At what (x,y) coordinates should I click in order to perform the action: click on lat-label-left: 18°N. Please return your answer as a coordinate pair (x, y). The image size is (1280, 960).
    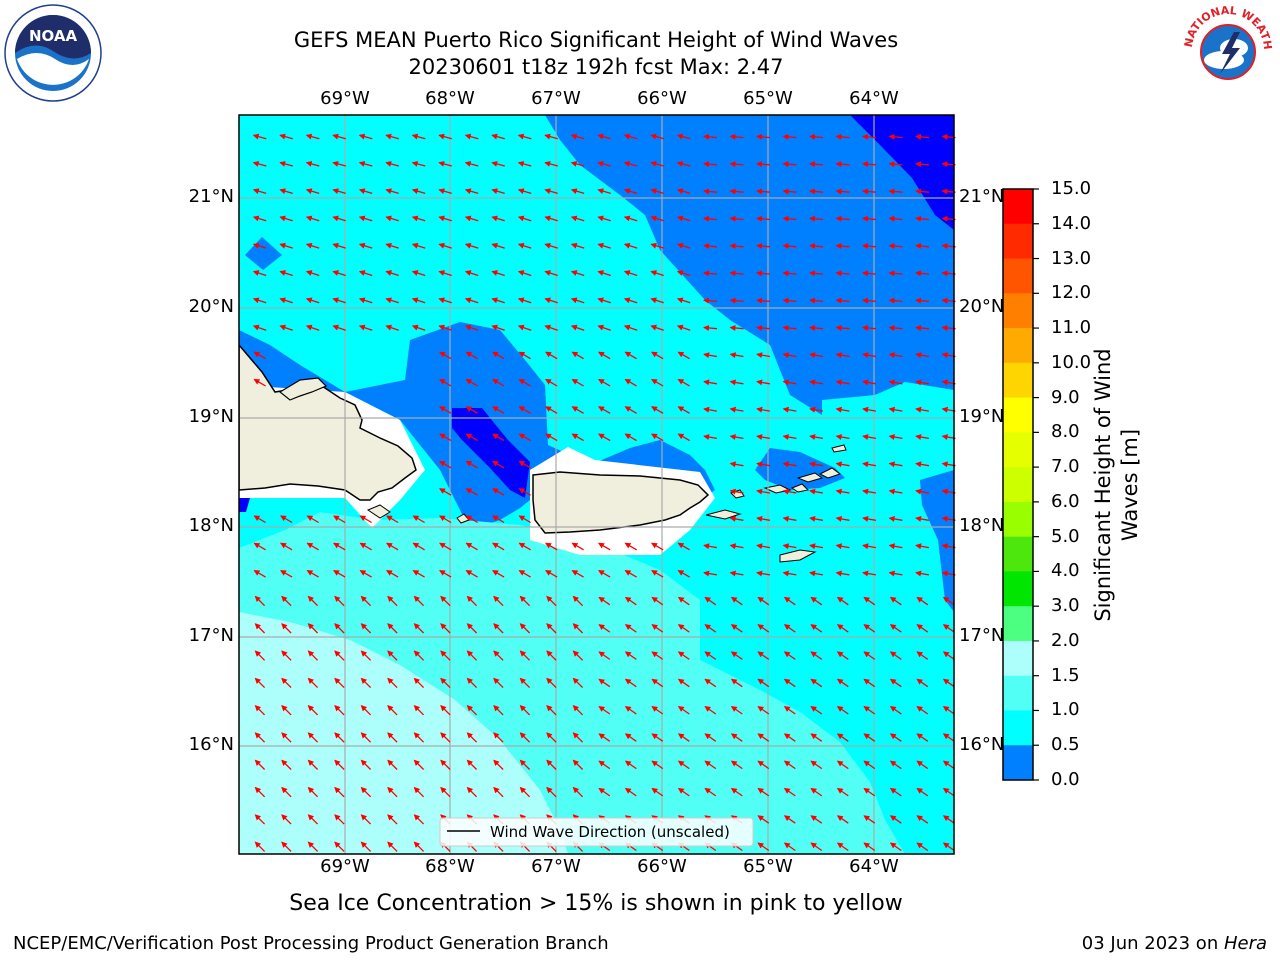
    Looking at the image, I should click on (211, 525).